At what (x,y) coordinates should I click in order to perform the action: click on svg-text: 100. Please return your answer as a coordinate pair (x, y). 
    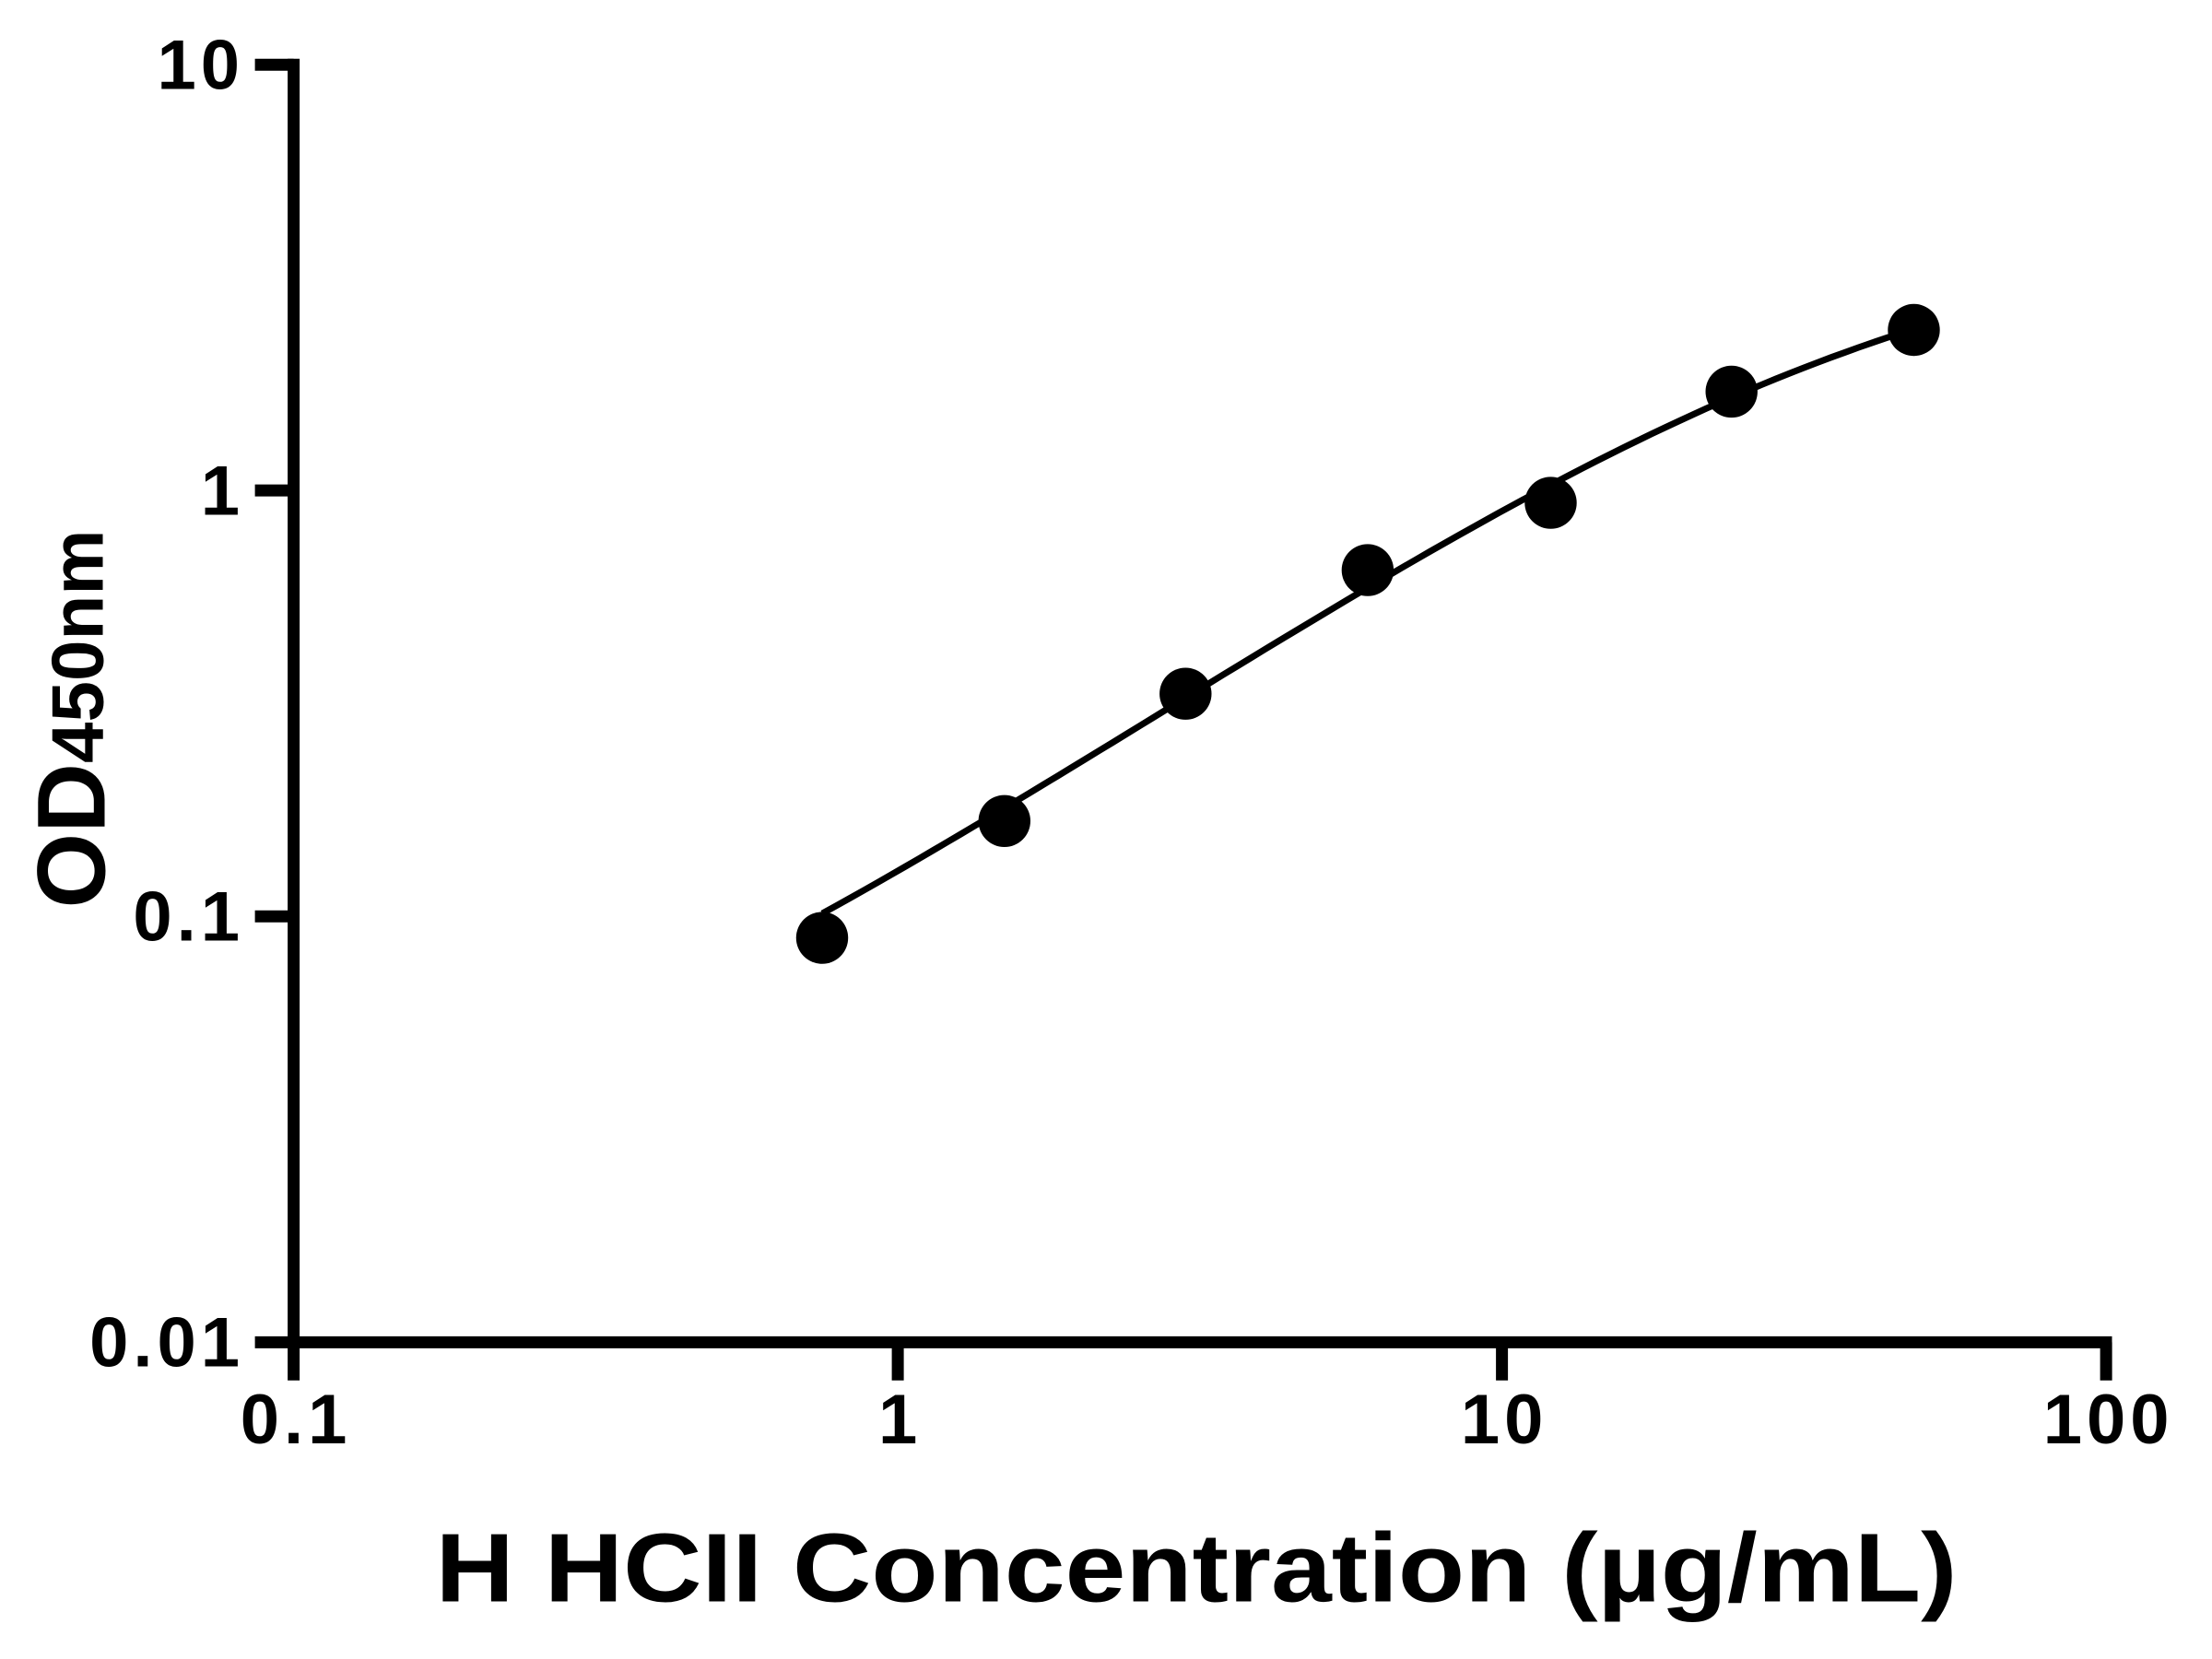
    Looking at the image, I should click on (2108, 1420).